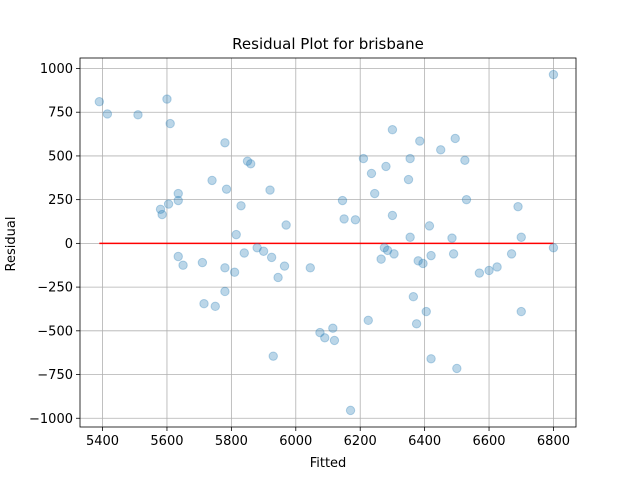 The width and height of the screenshot is (640, 485). I want to click on y-axis-label: Residual, so click(11, 244).